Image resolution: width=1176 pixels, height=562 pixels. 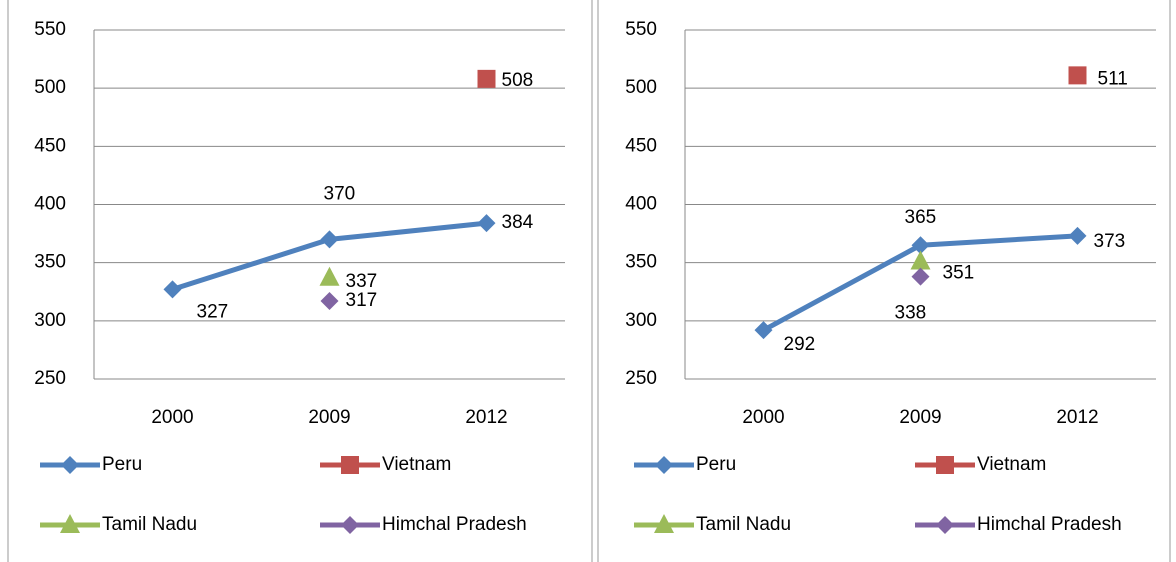 What do you see at coordinates (911, 313) in the screenshot?
I see `data-label: 338` at bounding box center [911, 313].